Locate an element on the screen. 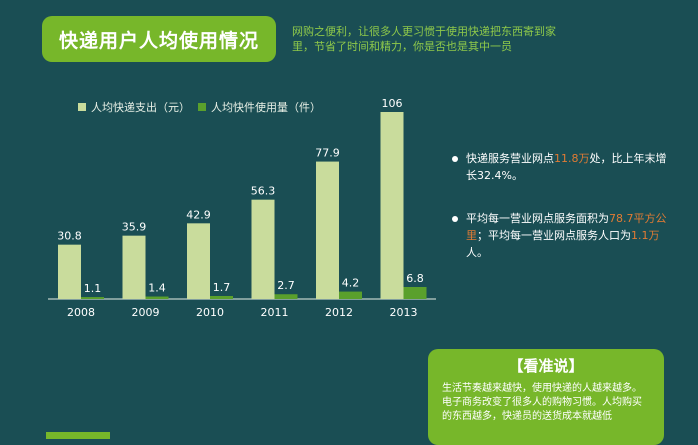 This screenshot has width=698, height=445. legend-item-usage: 人均快件使用量（件） is located at coordinates (259, 107).